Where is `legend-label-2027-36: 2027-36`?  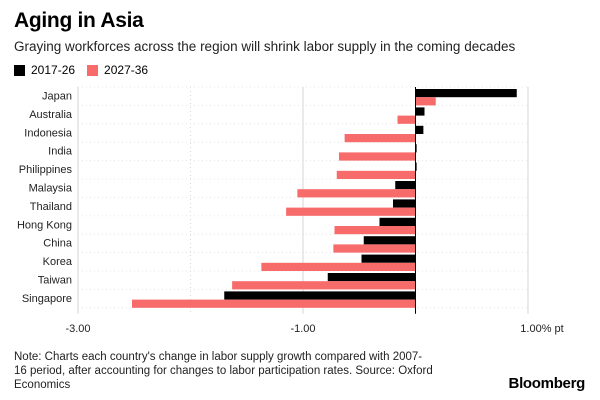
legend-label-2027-36: 2027-36 is located at coordinates (126, 70).